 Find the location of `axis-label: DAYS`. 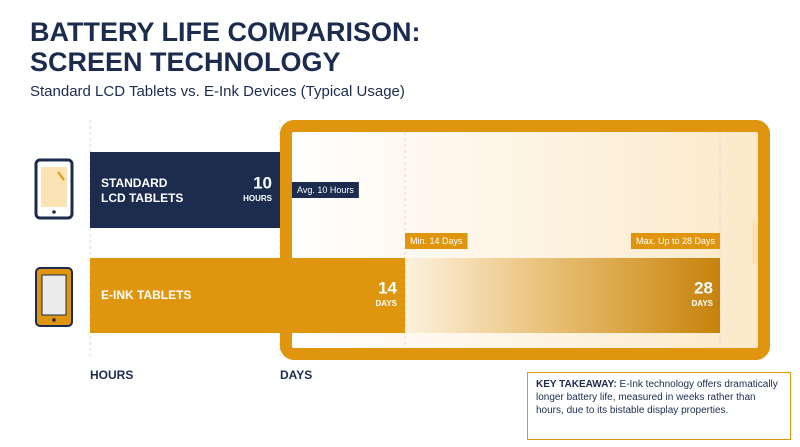

axis-label: DAYS is located at coordinates (296, 375).